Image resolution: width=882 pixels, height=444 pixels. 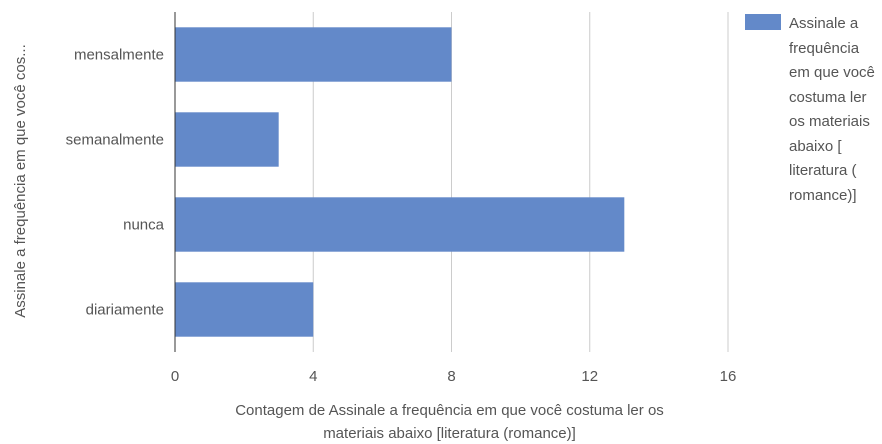 What do you see at coordinates (244, 309) in the screenshot?
I see `bar-diariamente` at bounding box center [244, 309].